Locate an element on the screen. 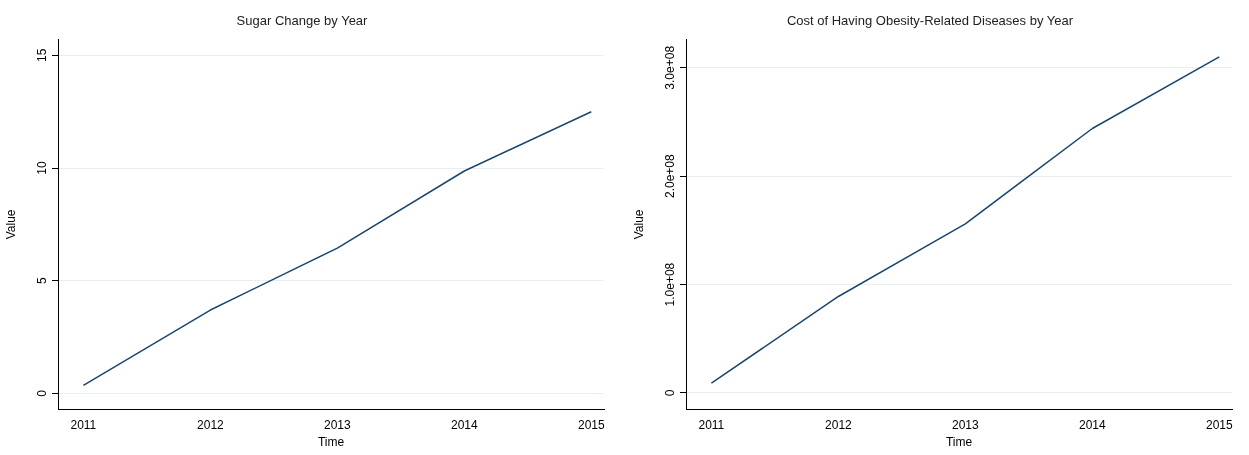  y-tick-label: 15 is located at coordinates (42, 55).